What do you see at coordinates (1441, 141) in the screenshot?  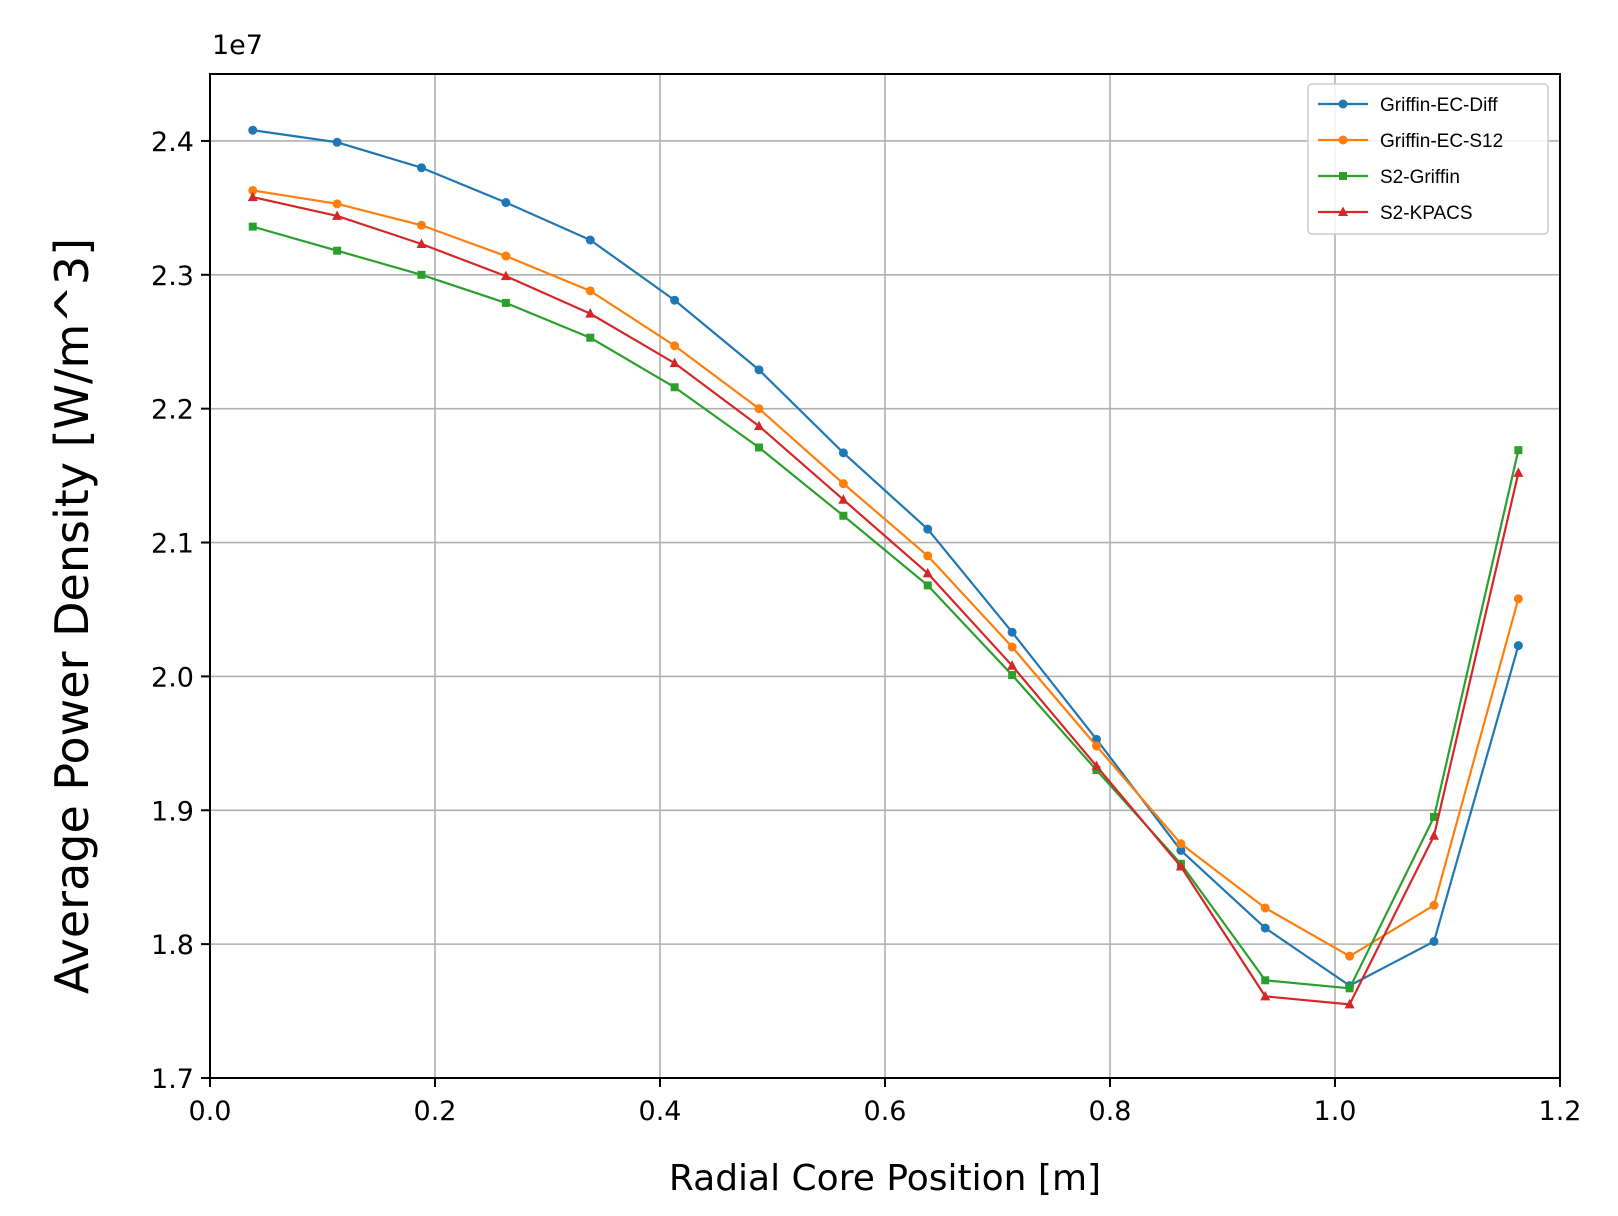 I see `legend-label: Griffin-EC-S12` at bounding box center [1441, 141].